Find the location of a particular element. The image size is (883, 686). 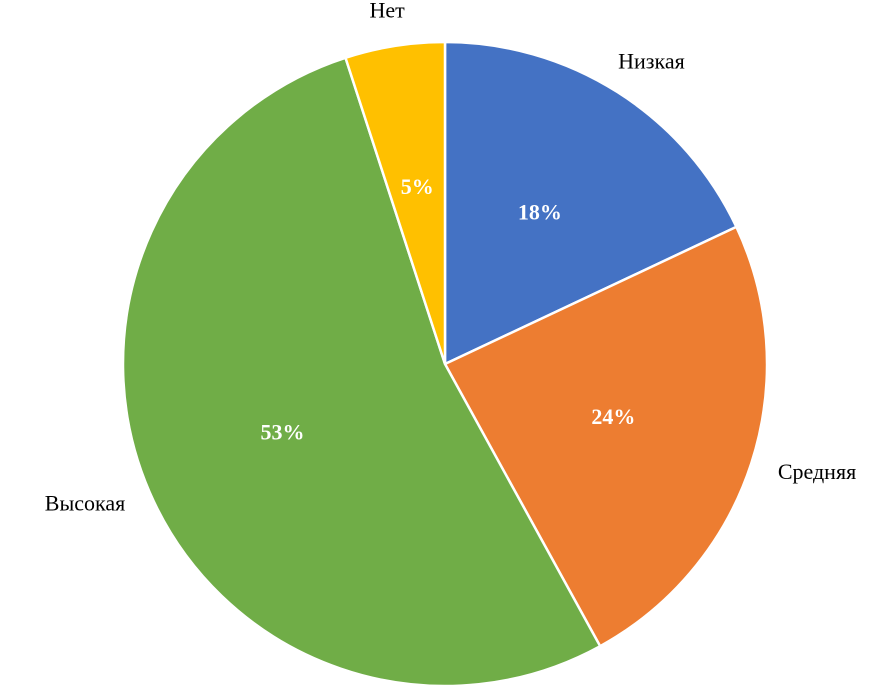

category-label: Высокая is located at coordinates (85, 502).